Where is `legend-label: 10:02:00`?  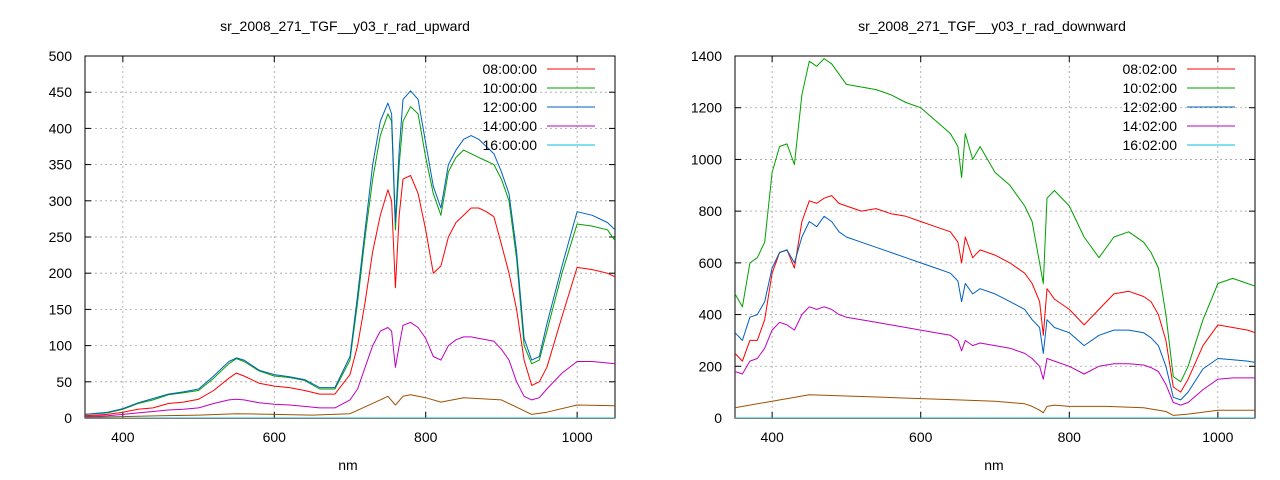 legend-label: 10:02:00 is located at coordinates (1150, 88).